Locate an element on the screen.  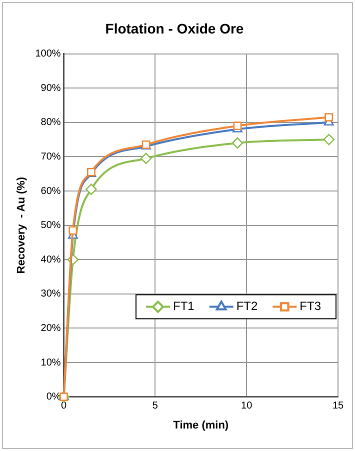
y-axis-title: Recovery - Au (%) is located at coordinates (22, 225).